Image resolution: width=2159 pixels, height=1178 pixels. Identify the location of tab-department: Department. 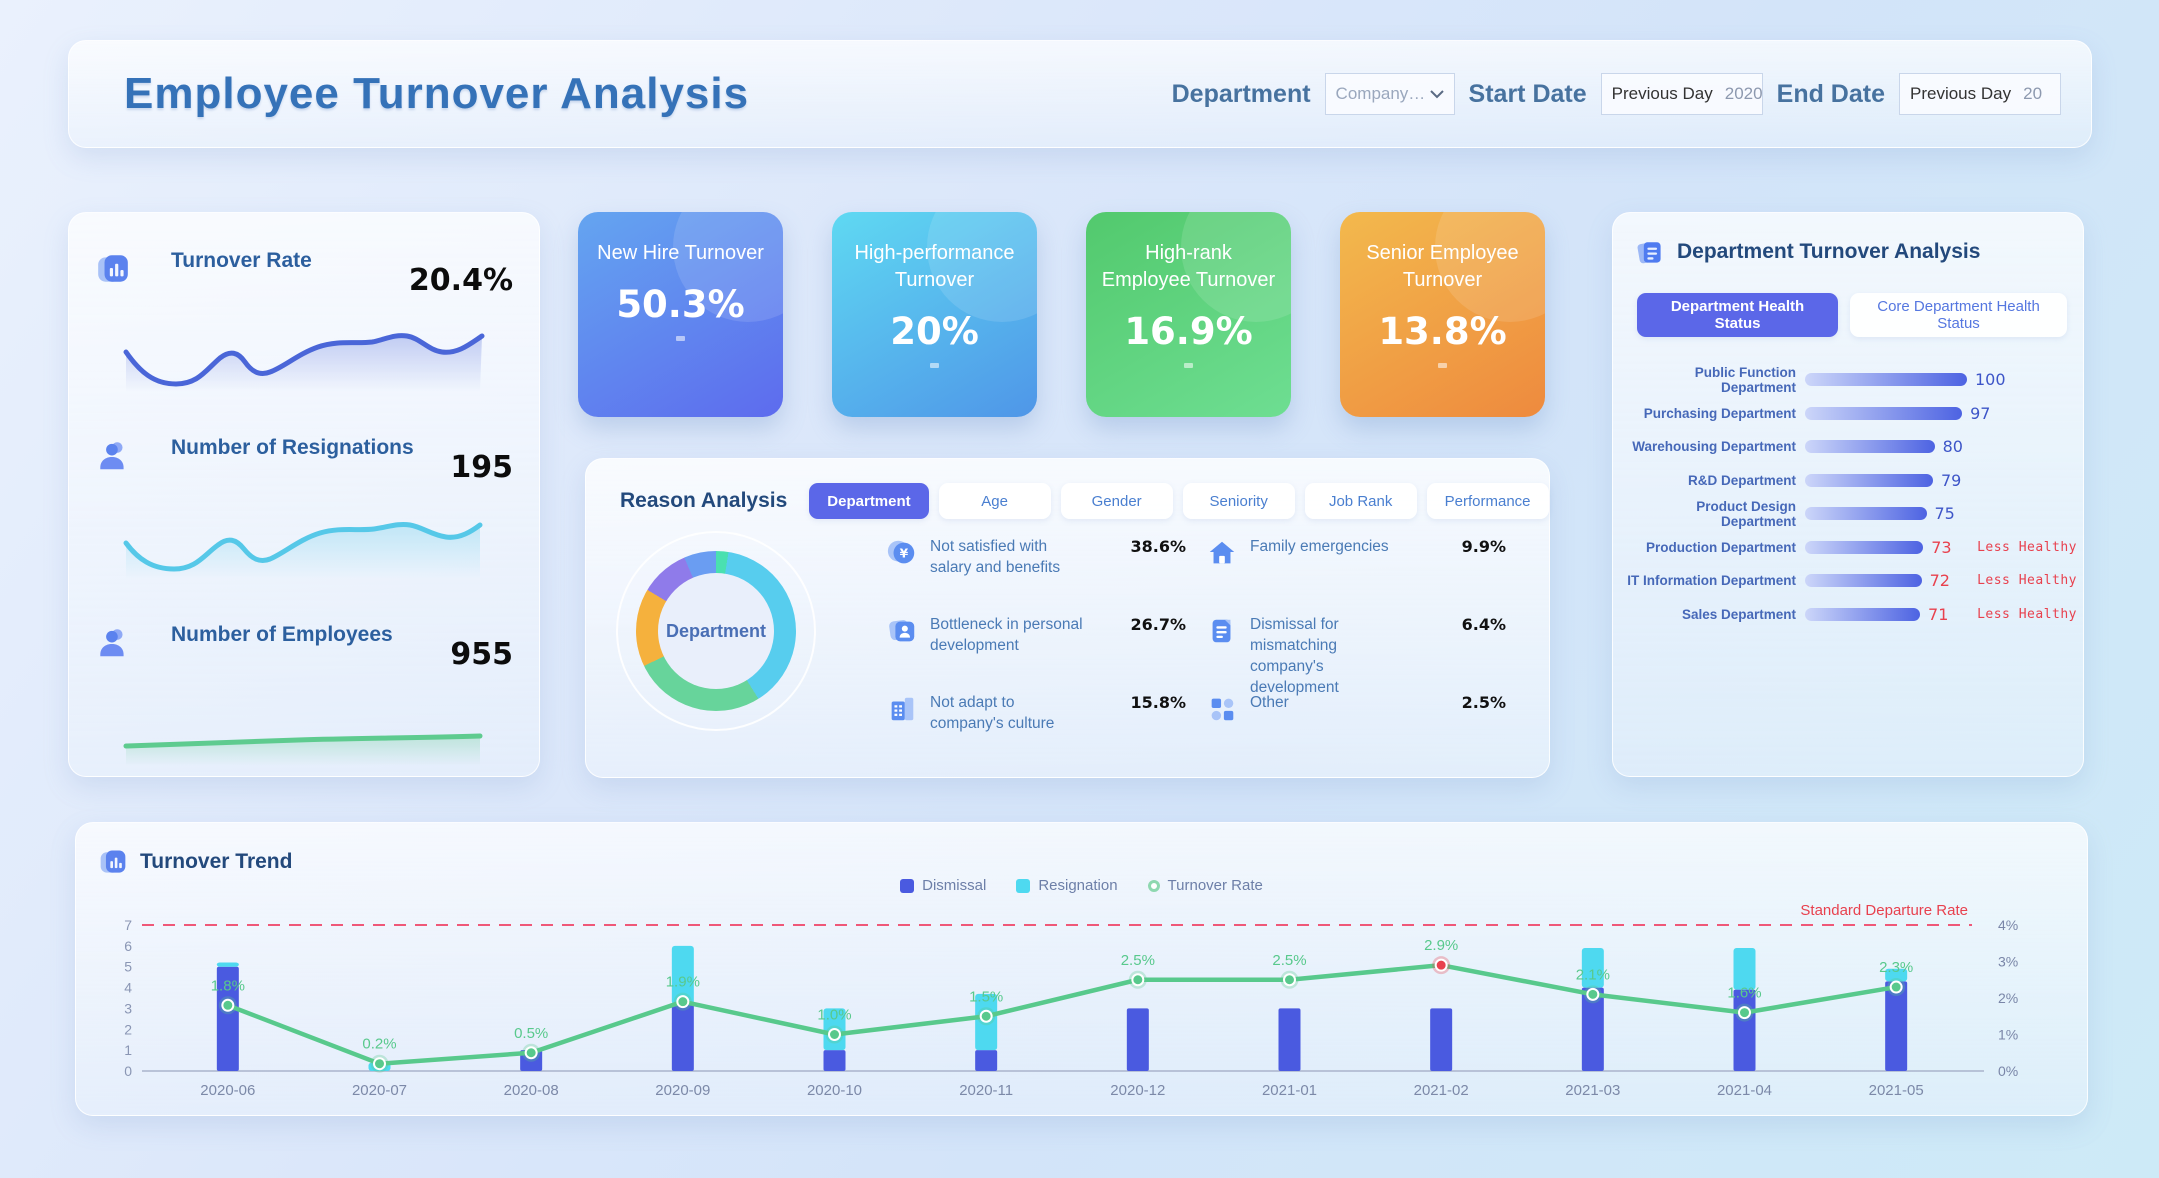
(869, 501).